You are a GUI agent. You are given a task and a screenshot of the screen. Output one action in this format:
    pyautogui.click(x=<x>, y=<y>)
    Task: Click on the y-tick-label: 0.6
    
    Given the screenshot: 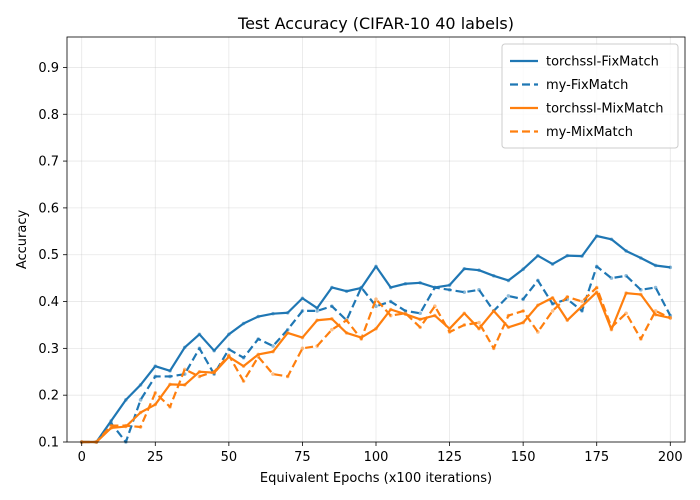 What is the action you would take?
    pyautogui.click(x=48, y=208)
    